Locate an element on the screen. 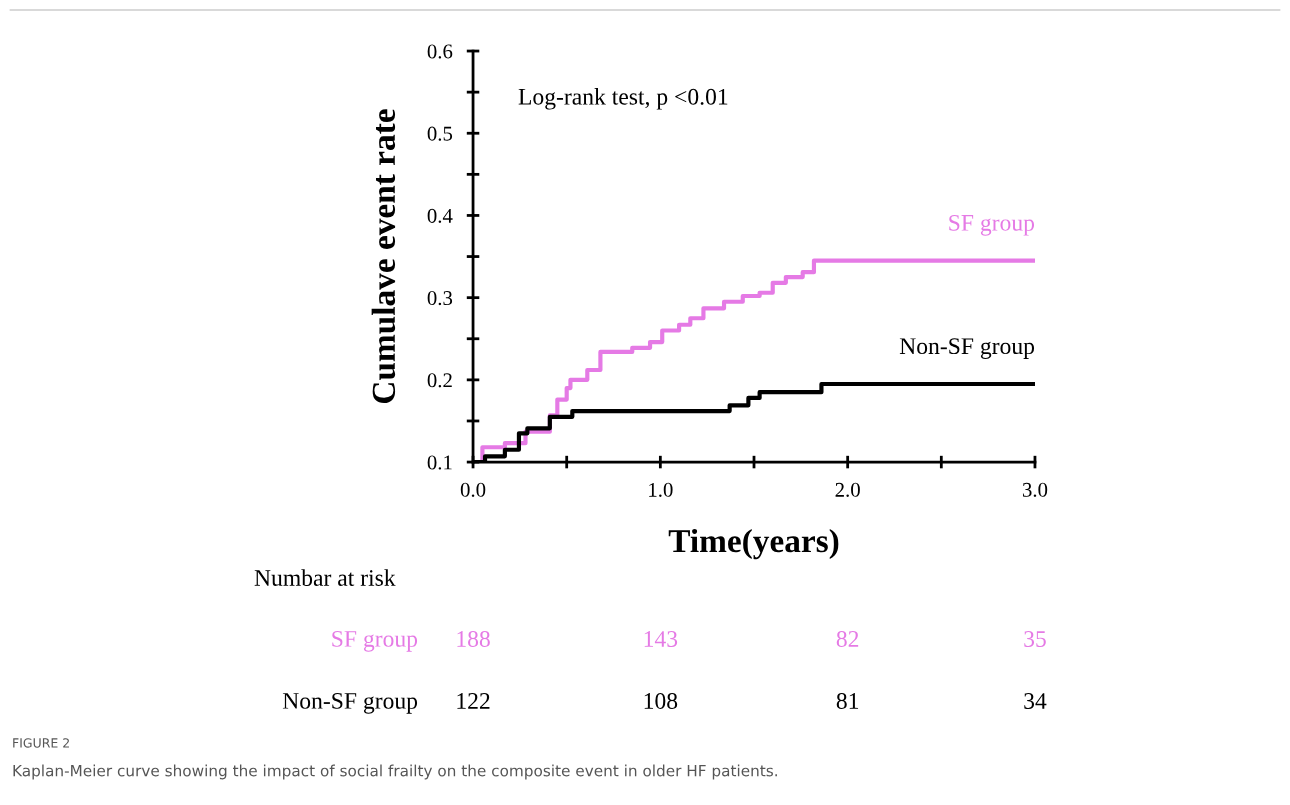 This screenshot has width=1290, height=805. series-label: SF group is located at coordinates (992, 225).